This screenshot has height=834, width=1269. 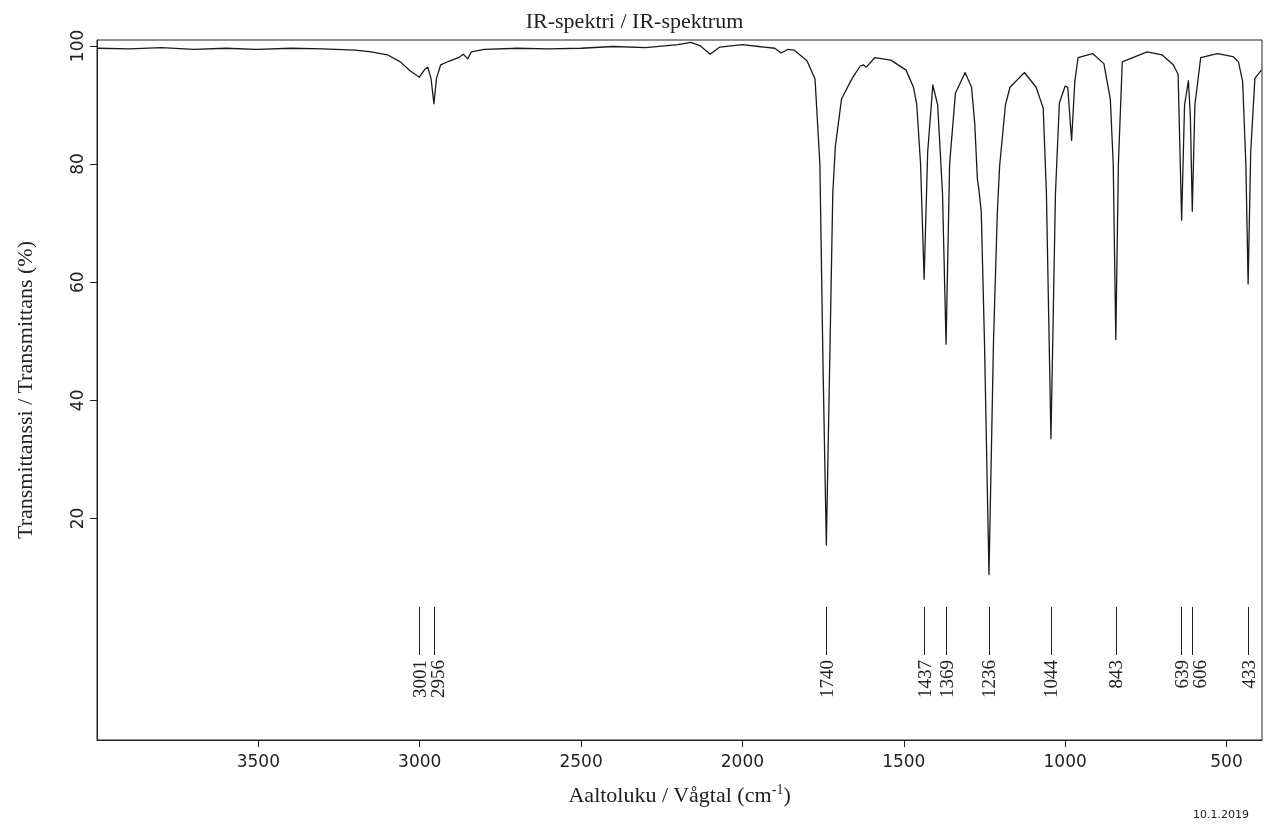 What do you see at coordinates (904, 760) in the screenshot?
I see `x-tick-label: 1500` at bounding box center [904, 760].